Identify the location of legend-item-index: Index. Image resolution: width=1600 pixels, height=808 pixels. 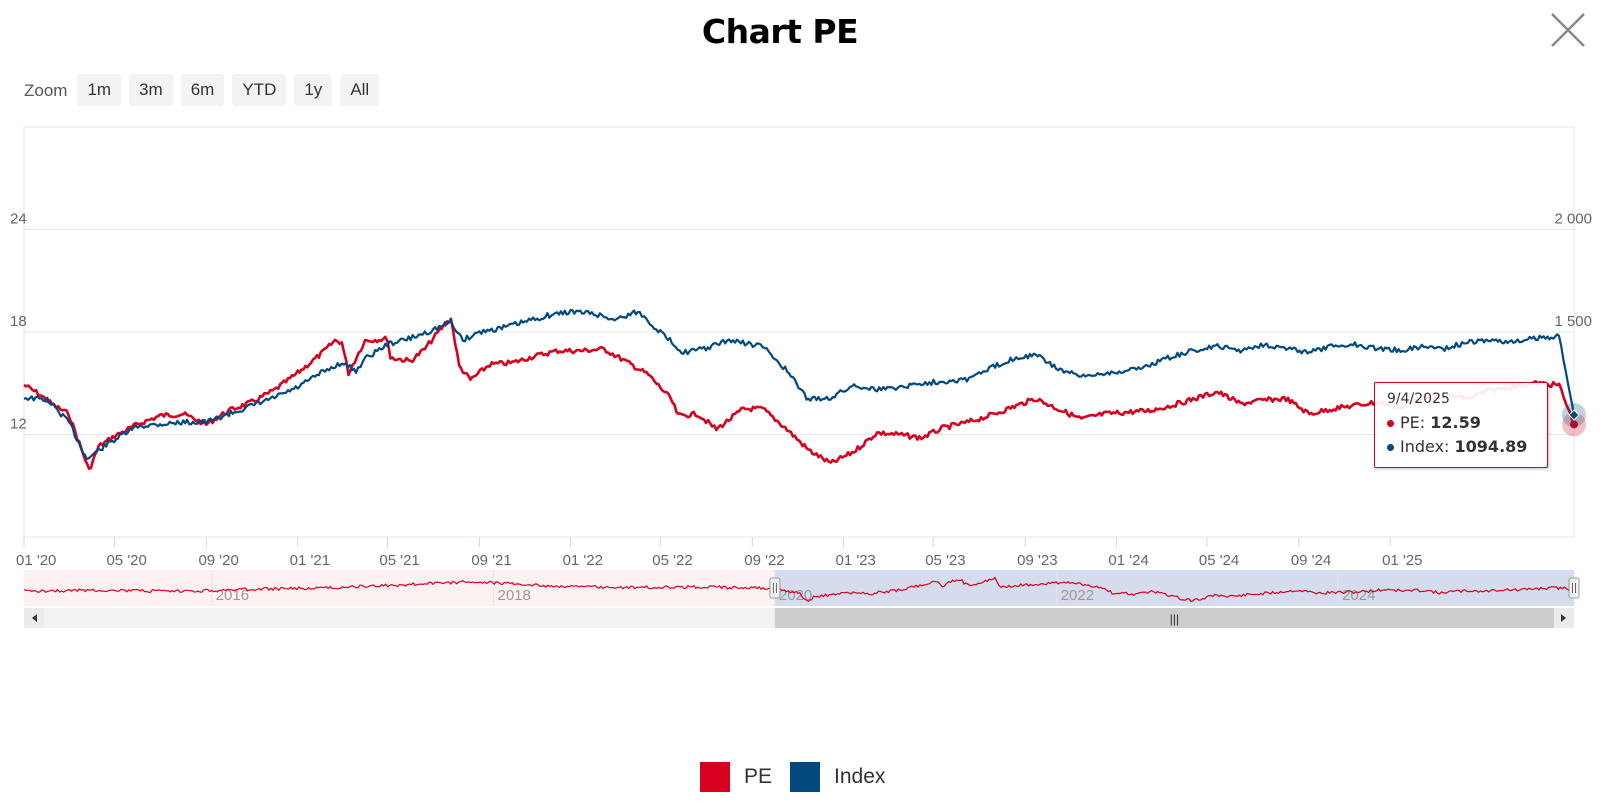
(837, 777).